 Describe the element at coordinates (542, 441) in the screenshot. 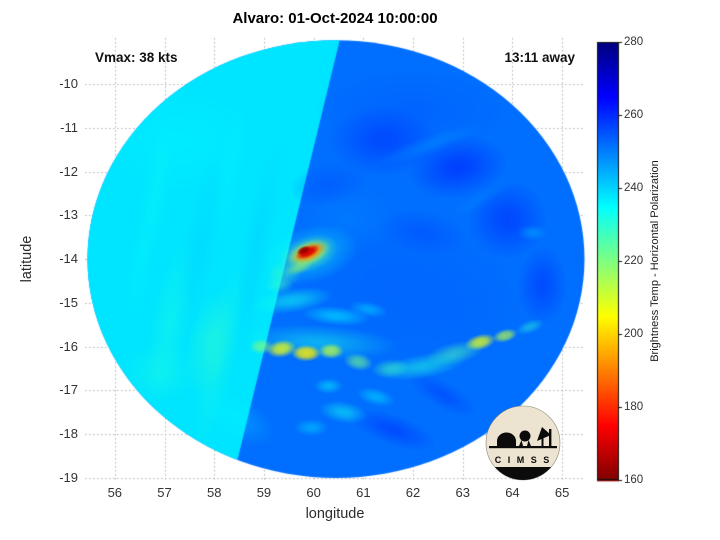

I see `dish-stand` at that location.